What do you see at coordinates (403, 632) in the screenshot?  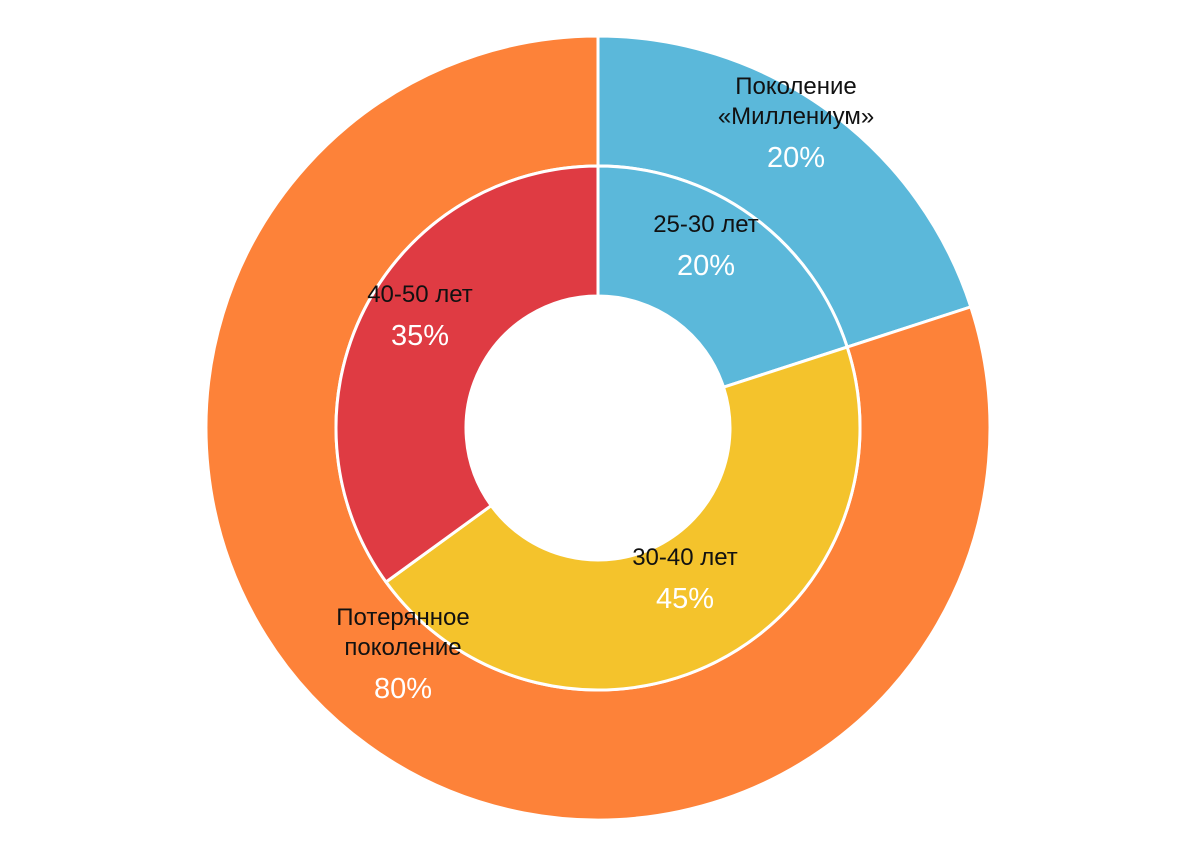 I see `category-label: Потерянное поколение` at bounding box center [403, 632].